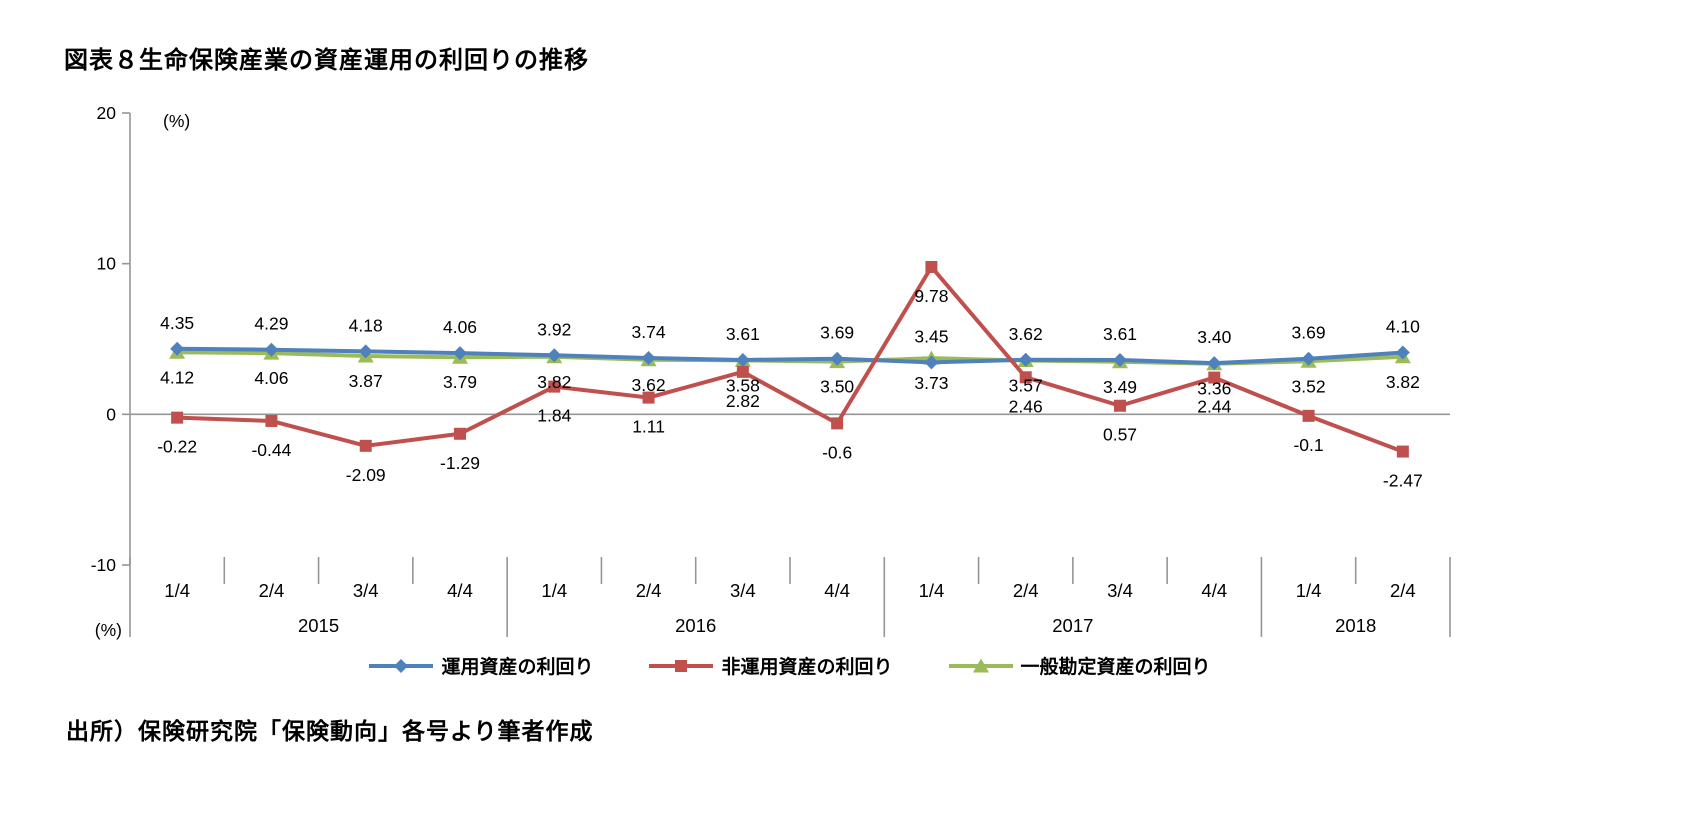 Image resolution: width=1690 pixels, height=833 pixels. I want to click on data-label: 4.10, so click(1403, 327).